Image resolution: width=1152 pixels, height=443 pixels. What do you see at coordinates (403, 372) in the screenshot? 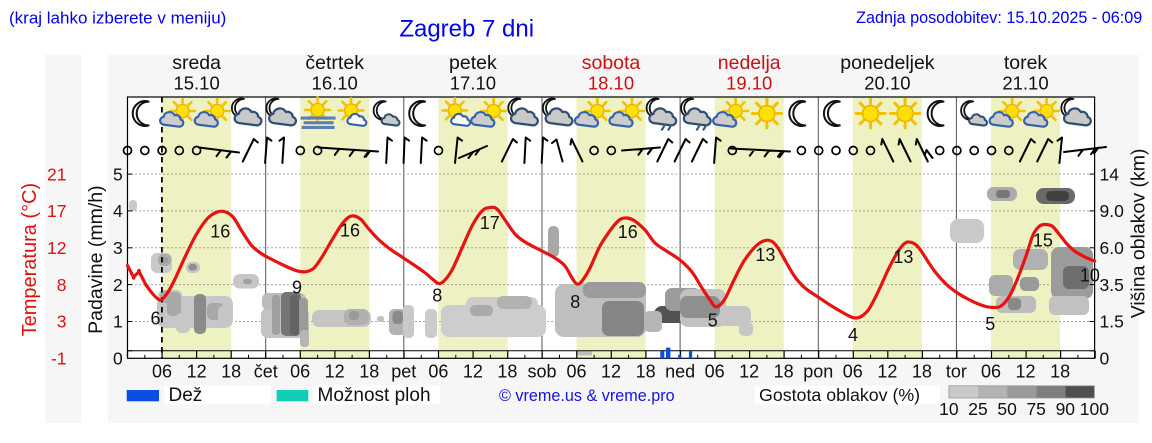
I see `svg-text: pet` at bounding box center [403, 372].